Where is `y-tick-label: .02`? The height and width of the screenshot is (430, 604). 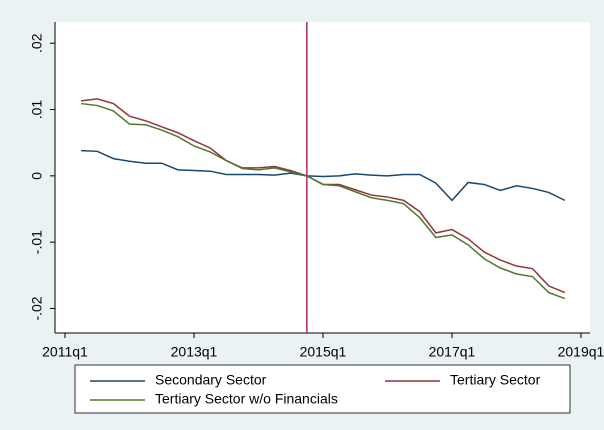
y-tick-label: .02 is located at coordinates (37, 43).